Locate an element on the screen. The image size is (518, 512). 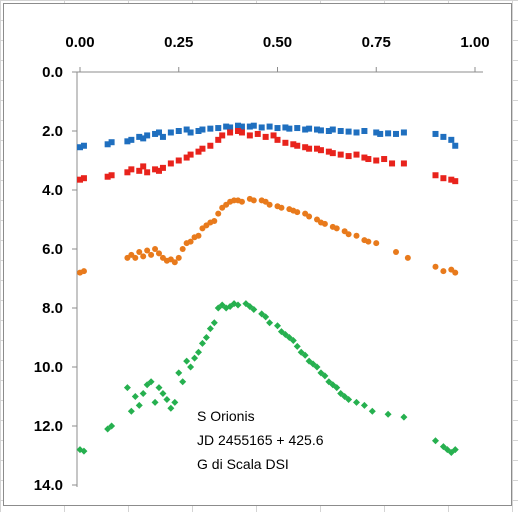
y-axis-ticks: 0.0 2.0 4.0 6.0 8.0 10.0 12.0 14.0 is located at coordinates (55, 279).